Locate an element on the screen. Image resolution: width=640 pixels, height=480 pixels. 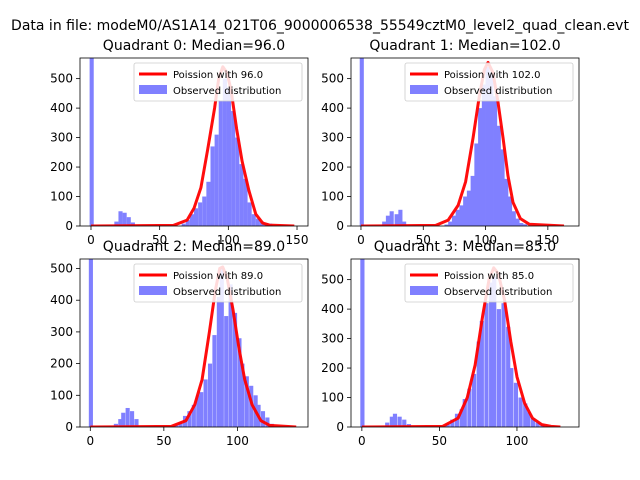
legend-observed-swatch is located at coordinates (153, 290).